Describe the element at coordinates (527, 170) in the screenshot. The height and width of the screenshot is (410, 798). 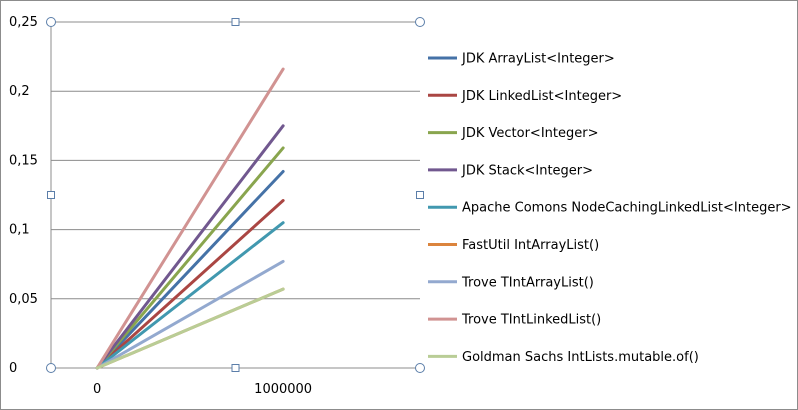
I see `legend-label: JDK Stack<Integer>` at that location.